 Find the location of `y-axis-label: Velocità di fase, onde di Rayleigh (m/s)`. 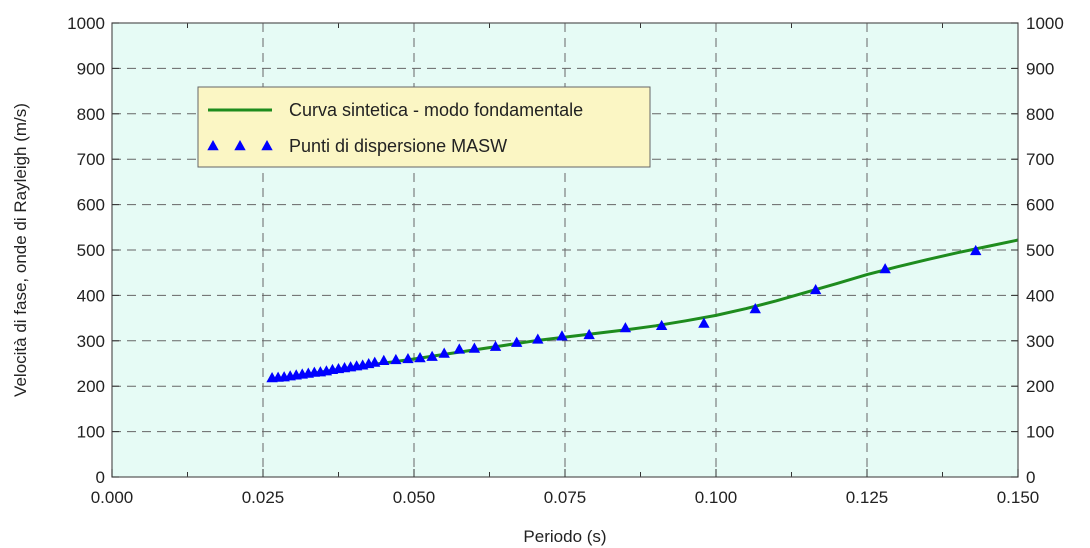

y-axis-label: Velocità di fase, onde di Rayleigh (m/s) is located at coordinates (20, 250).